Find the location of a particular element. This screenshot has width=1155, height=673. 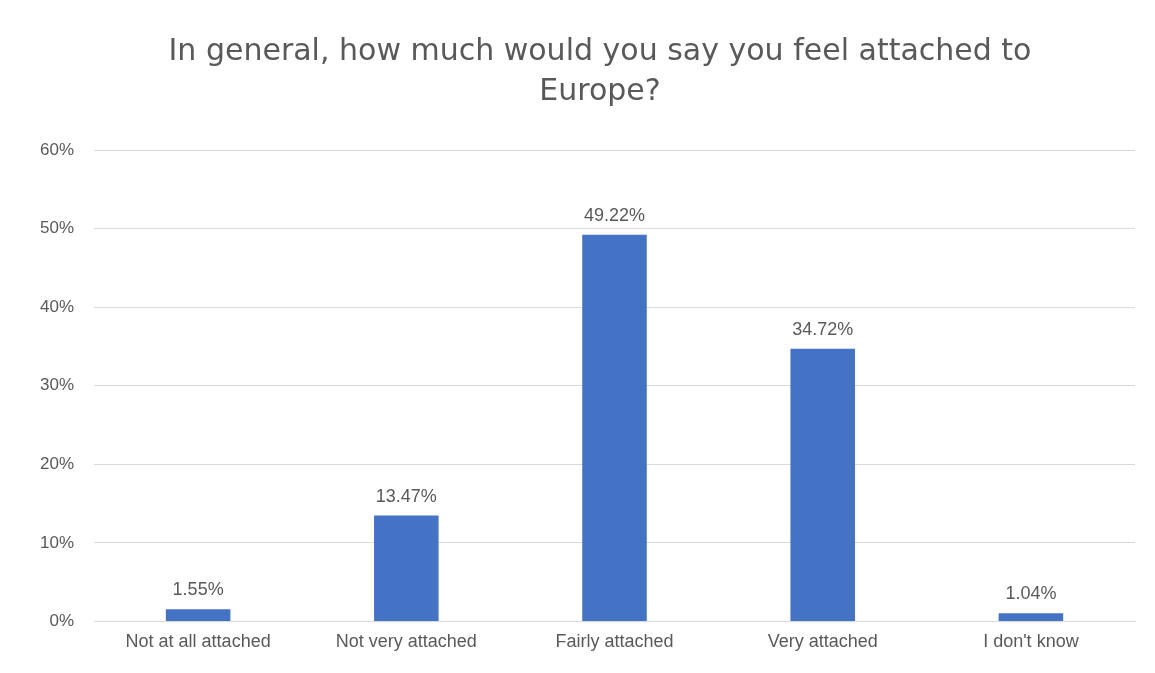

y-tick-label: 50% is located at coordinates (57, 228).